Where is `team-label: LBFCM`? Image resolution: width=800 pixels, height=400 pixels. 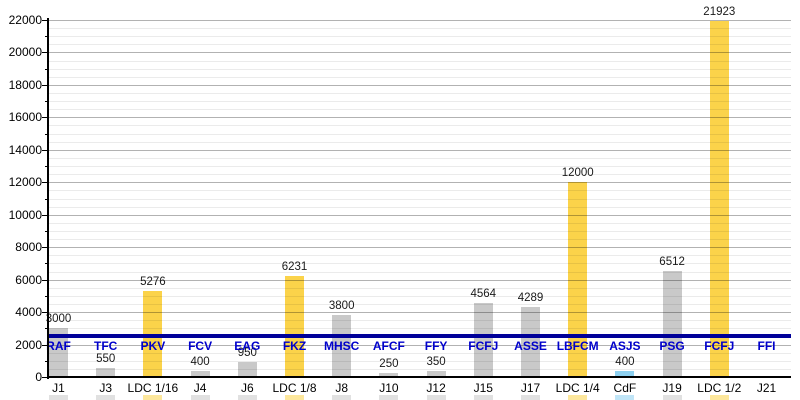
team-label: LBFCM is located at coordinates (577, 346).